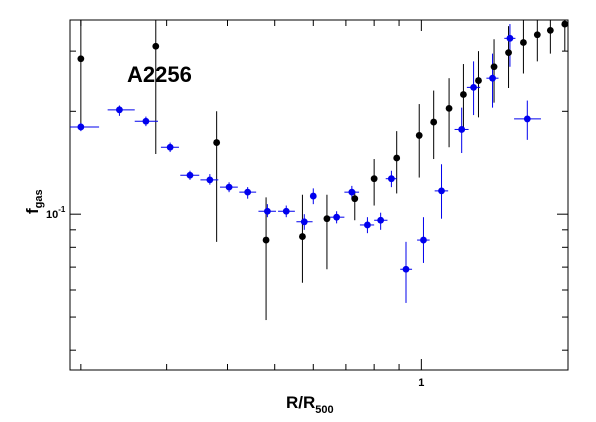  Describe the element at coordinates (39, 198) in the screenshot. I see `y-axis-title-subscript: gas` at that location.